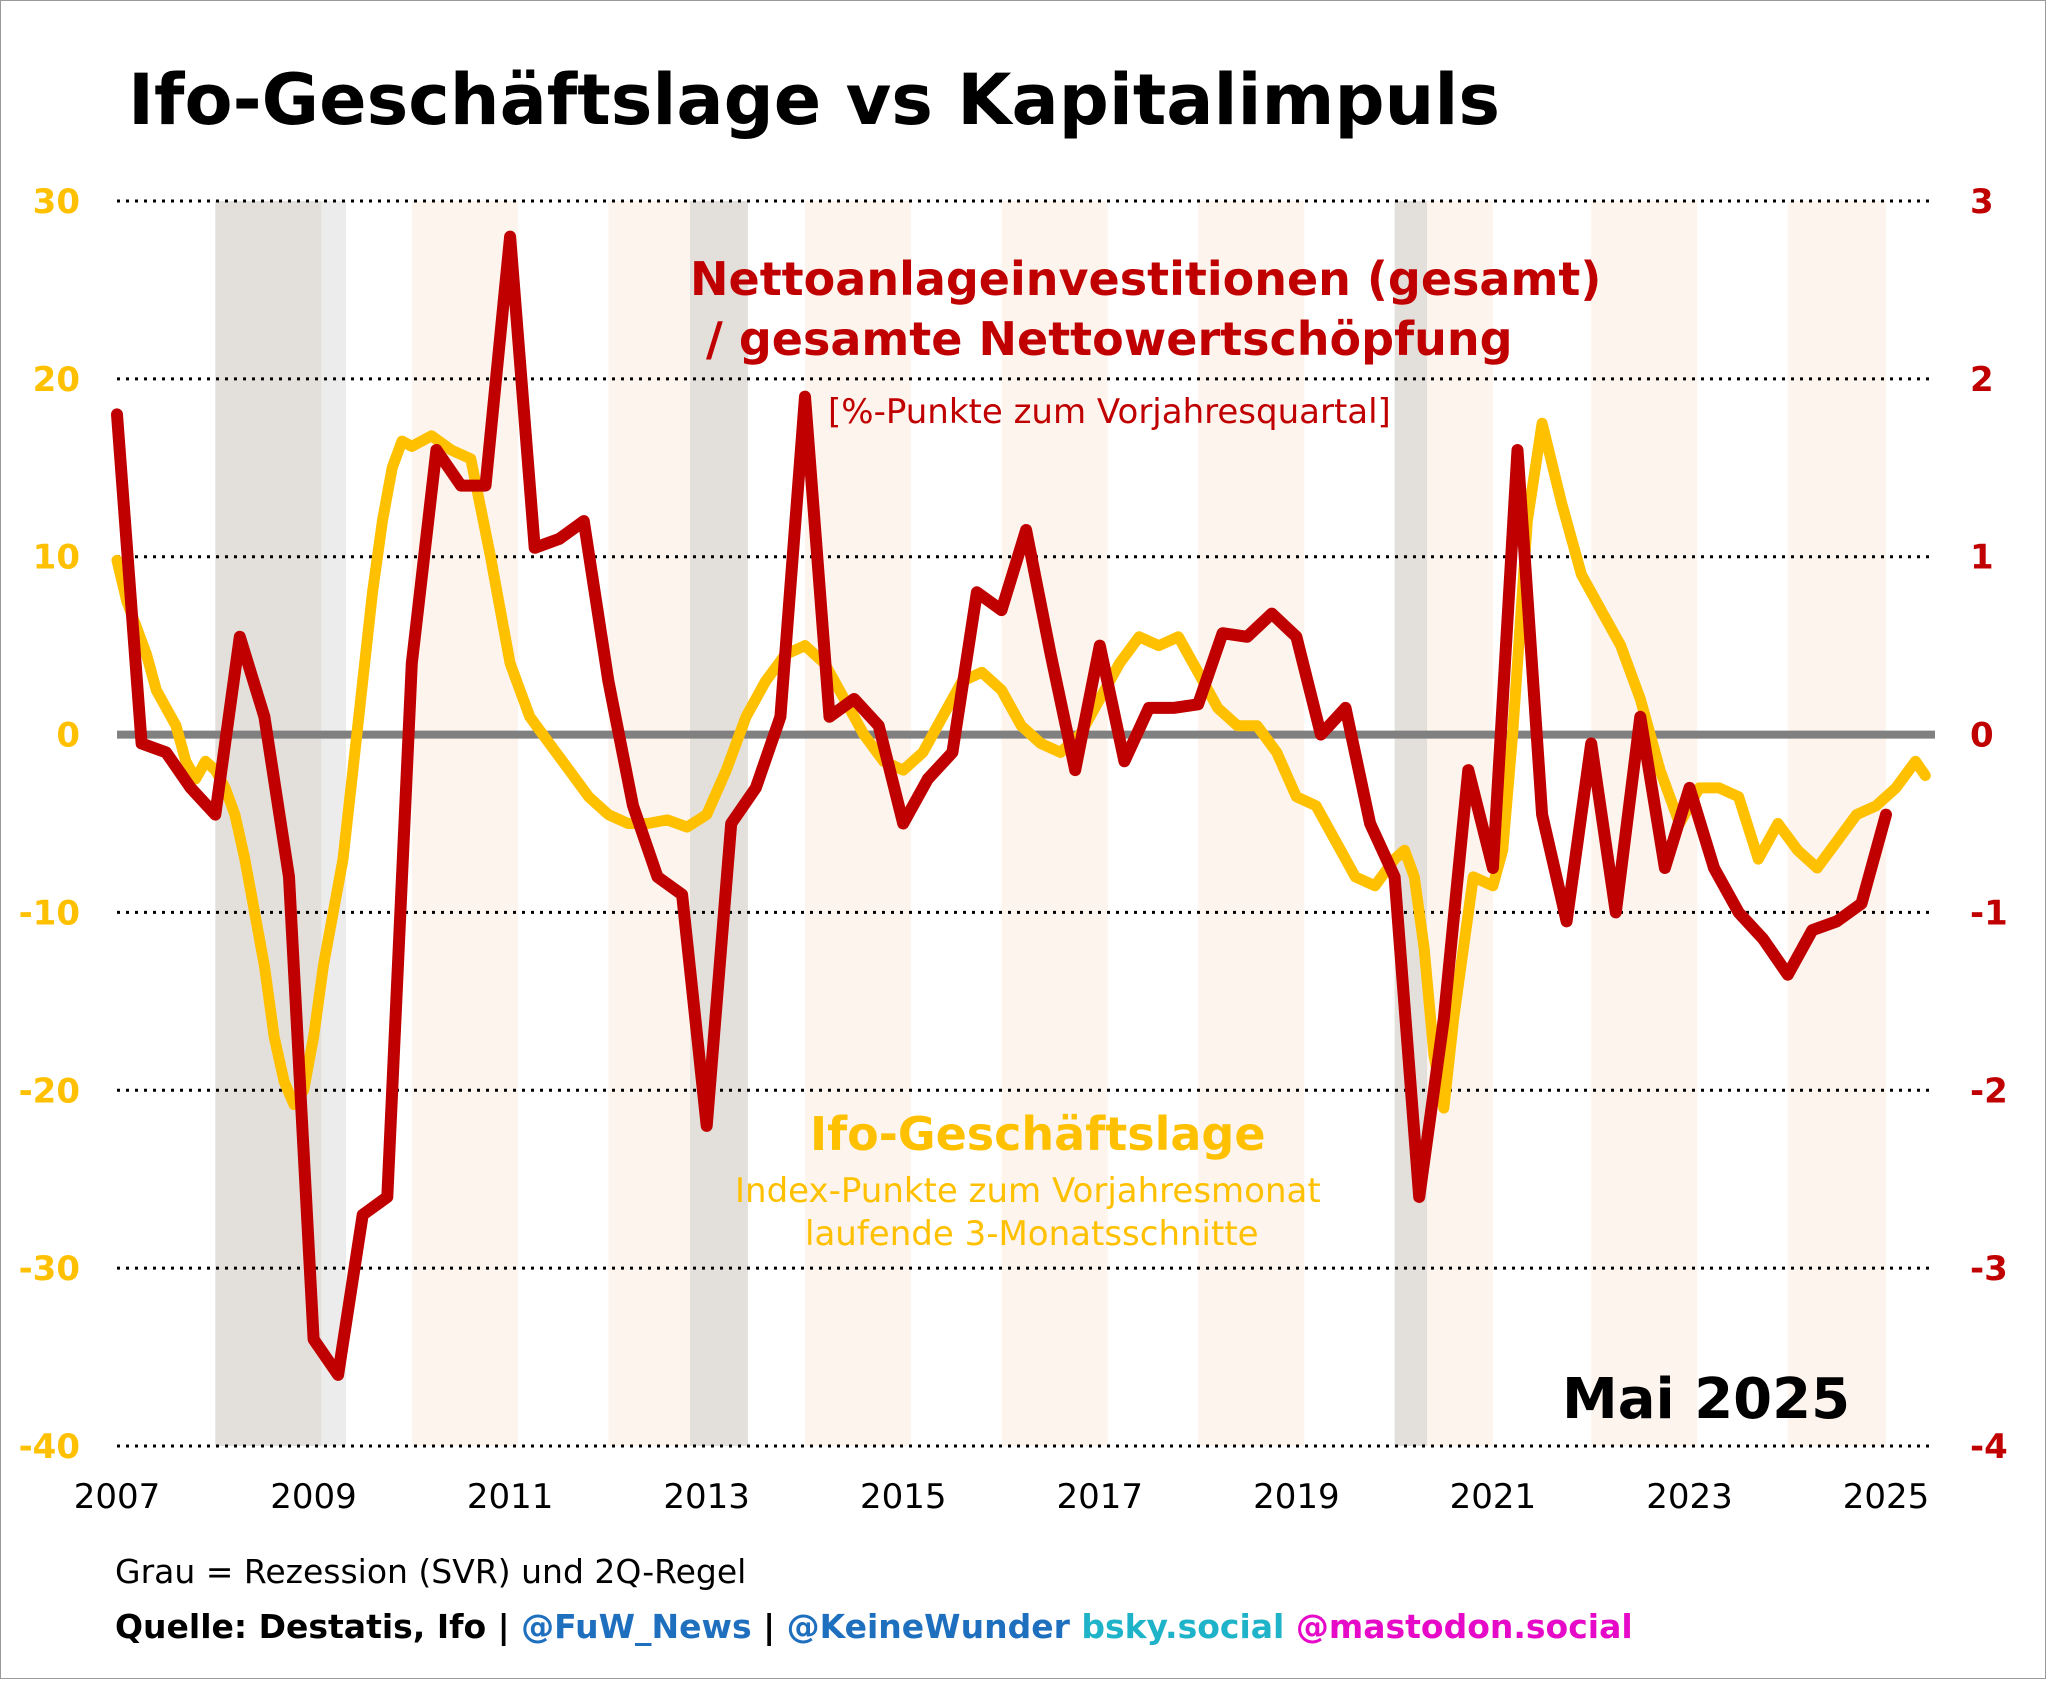 The image size is (2048, 1681). I want to click on ifo-label: Ifo-Geschäftslage, so click(1038, 1134).